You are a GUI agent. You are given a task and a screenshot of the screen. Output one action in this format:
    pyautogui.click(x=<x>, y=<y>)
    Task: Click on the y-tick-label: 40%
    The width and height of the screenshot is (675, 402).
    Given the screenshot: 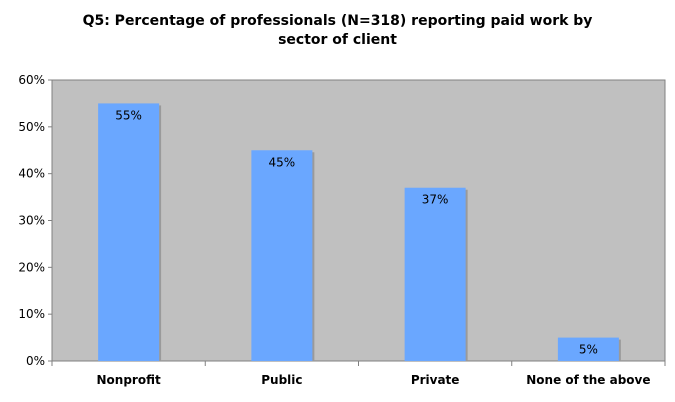 What is the action you would take?
    pyautogui.click(x=31, y=174)
    